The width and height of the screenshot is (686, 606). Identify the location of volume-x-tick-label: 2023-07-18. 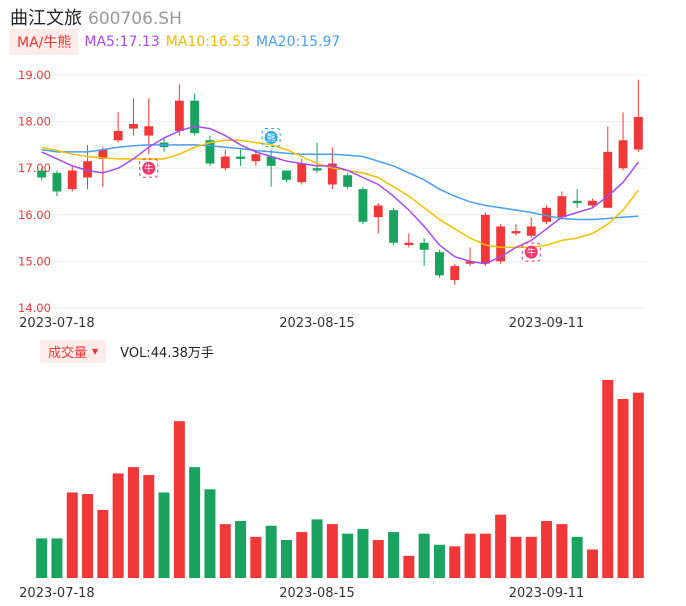
(57, 593).